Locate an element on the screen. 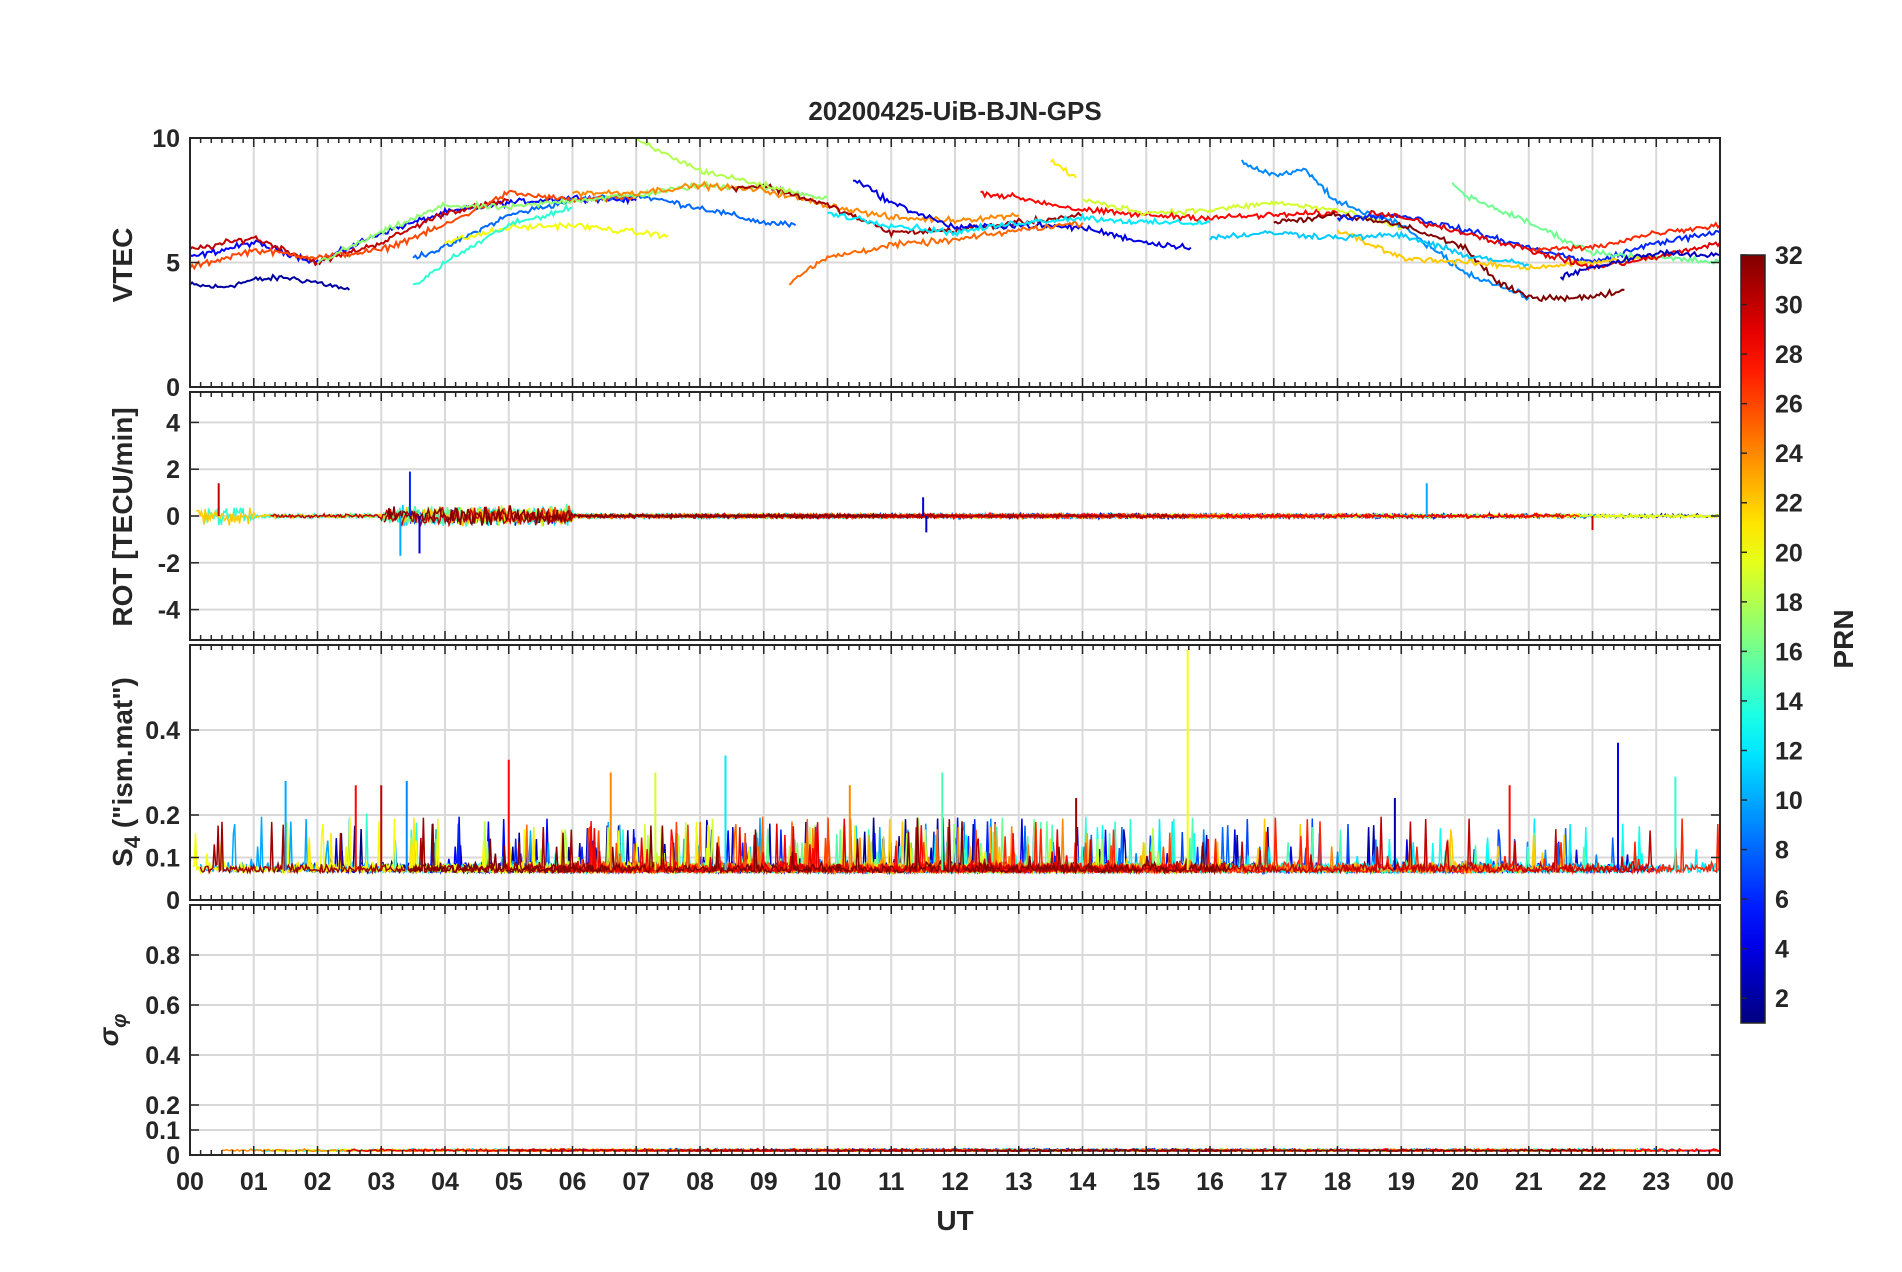  x-tick-label: 06 is located at coordinates (573, 1182).